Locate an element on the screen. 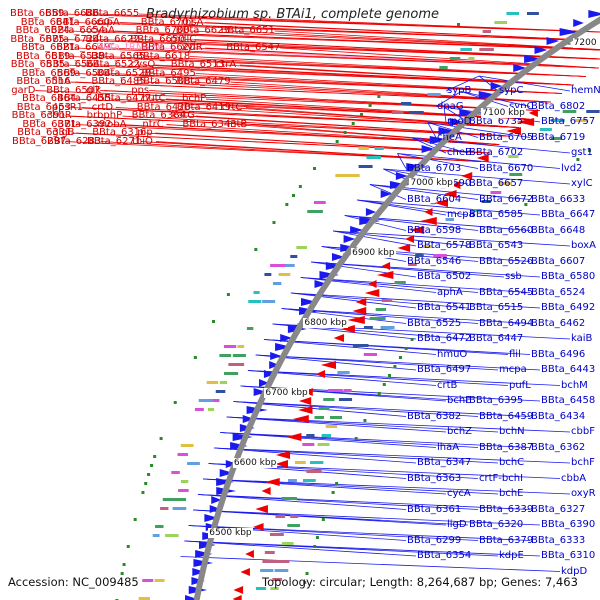 This screenshot has height=600, width=600. gene-label-right: cbbF is located at coordinates (583, 431).